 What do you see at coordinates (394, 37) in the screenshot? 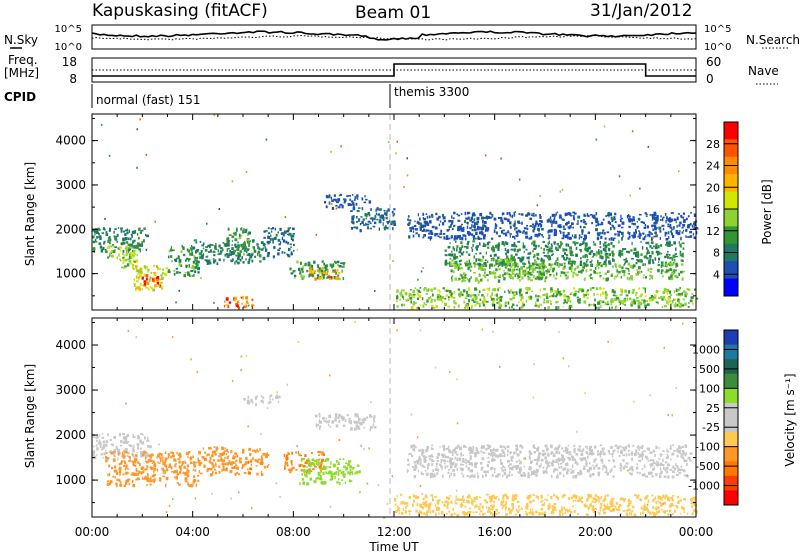
I see `noise-panel-frame` at bounding box center [394, 37].